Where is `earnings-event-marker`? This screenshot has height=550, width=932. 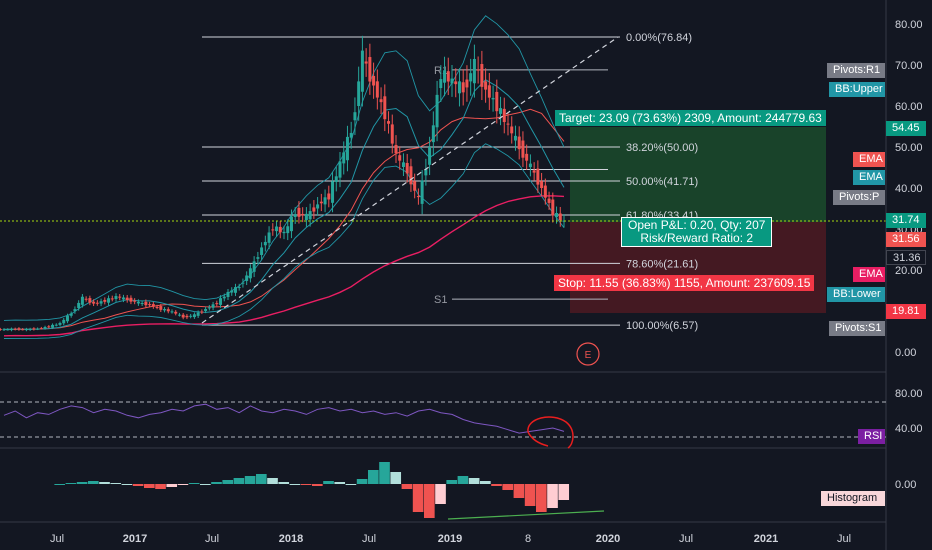 earnings-event-marker is located at coordinates (588, 354).